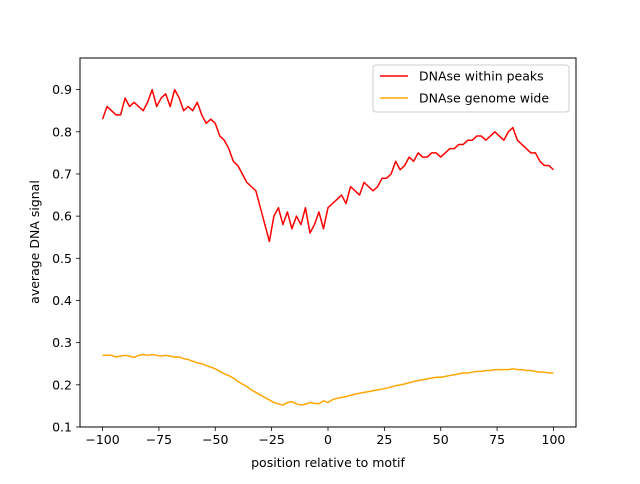 This screenshot has height=484, width=640. I want to click on y-tick-label: 0.9, so click(62, 89).